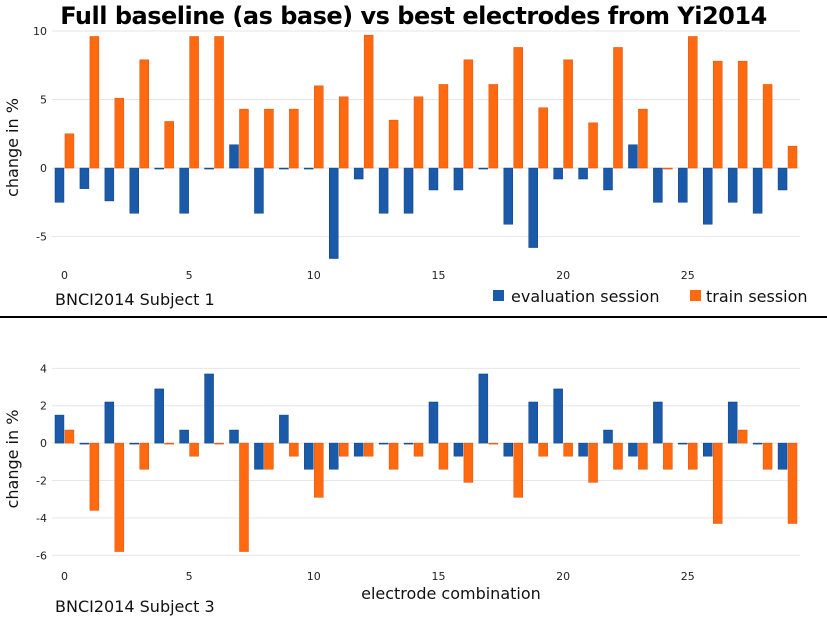 Image resolution: width=827 pixels, height=620 pixels. I want to click on panel-label: BNCI2014 Subject 1, so click(135, 299).